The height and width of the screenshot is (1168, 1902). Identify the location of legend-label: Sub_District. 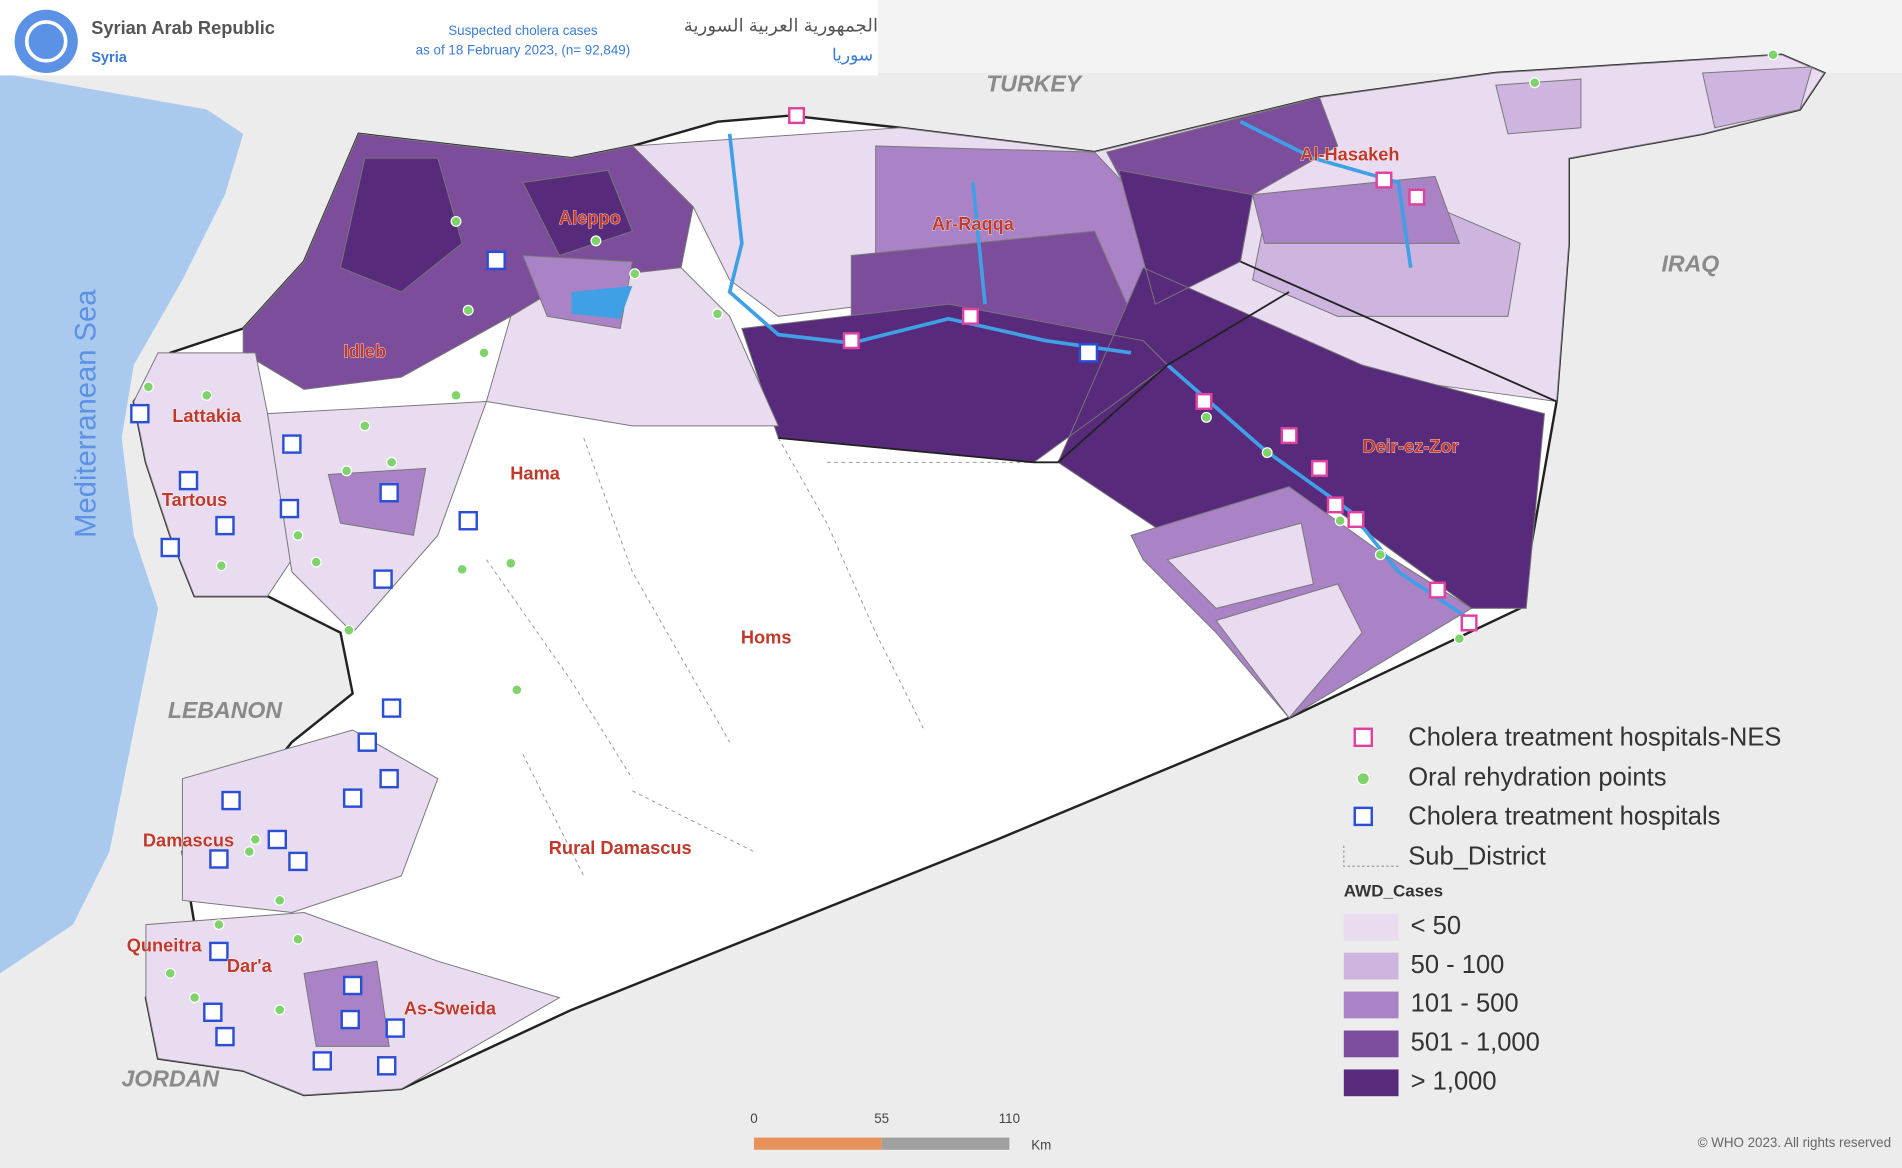
(1477, 856).